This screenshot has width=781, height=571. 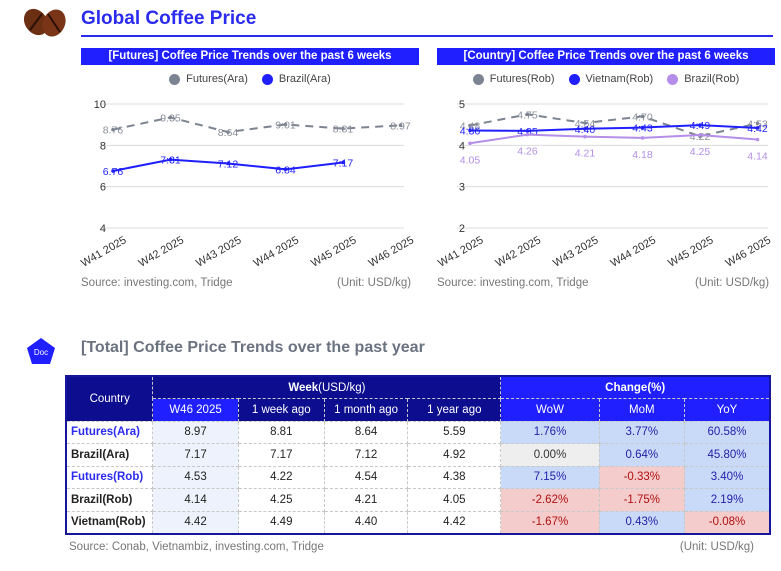 I want to click on futures-chart-source: Source: investing.com, Tridge, so click(x=157, y=283).